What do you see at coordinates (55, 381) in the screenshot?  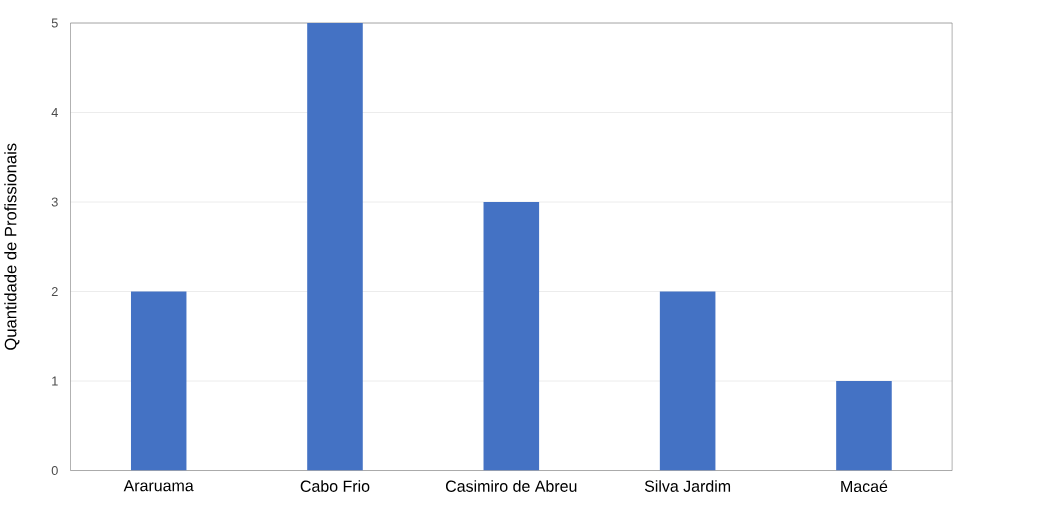 I see `y-tick-label: 1` at bounding box center [55, 381].